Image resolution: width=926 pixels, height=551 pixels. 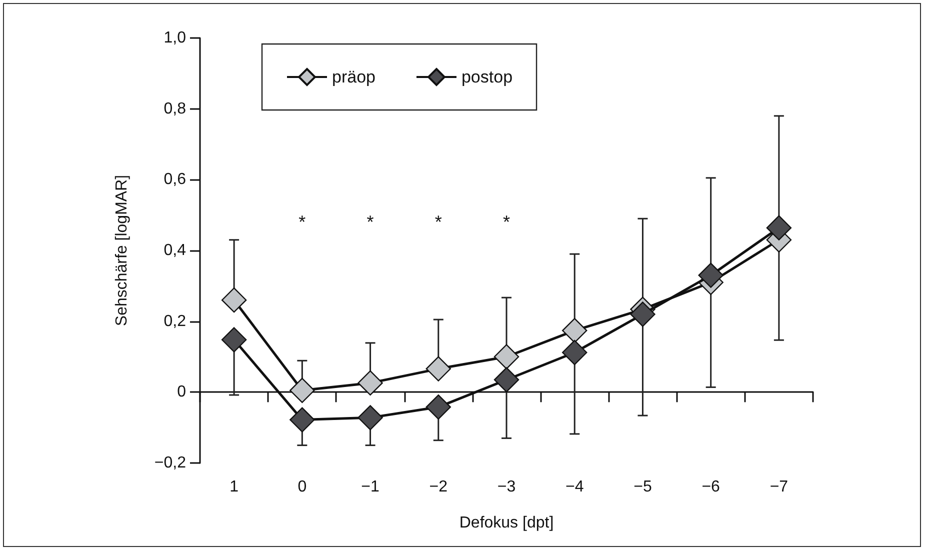 What do you see at coordinates (234, 487) in the screenshot?
I see `x-tick-label: 1` at bounding box center [234, 487].